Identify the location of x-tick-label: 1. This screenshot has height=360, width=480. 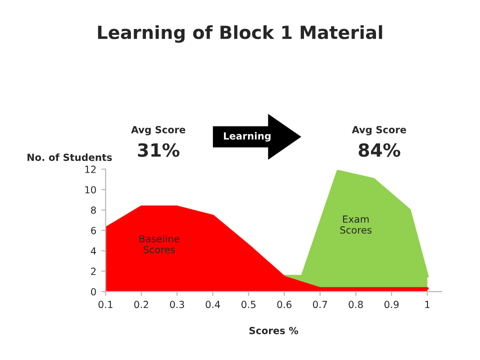
(427, 304).